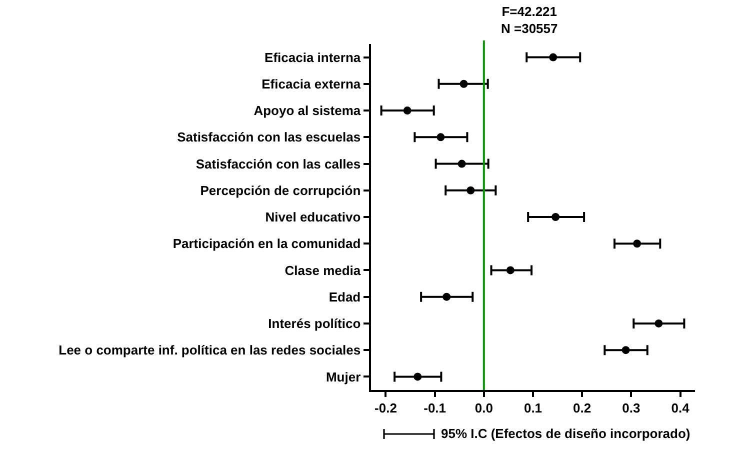 This screenshot has height=458, width=729. Describe the element at coordinates (266, 244) in the screenshot. I see `y-tick-label: Participación en la comunidad` at that location.